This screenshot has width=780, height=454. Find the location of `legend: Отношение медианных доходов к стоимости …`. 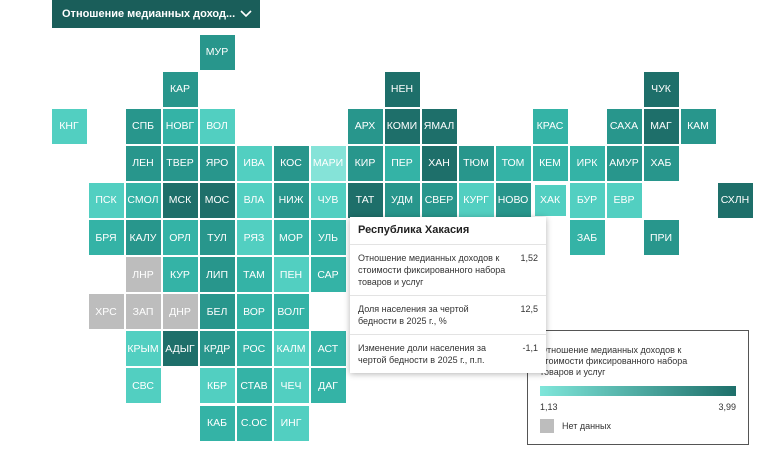

legend: Отношение медианных доходов к стоимости … is located at coordinates (638, 387).